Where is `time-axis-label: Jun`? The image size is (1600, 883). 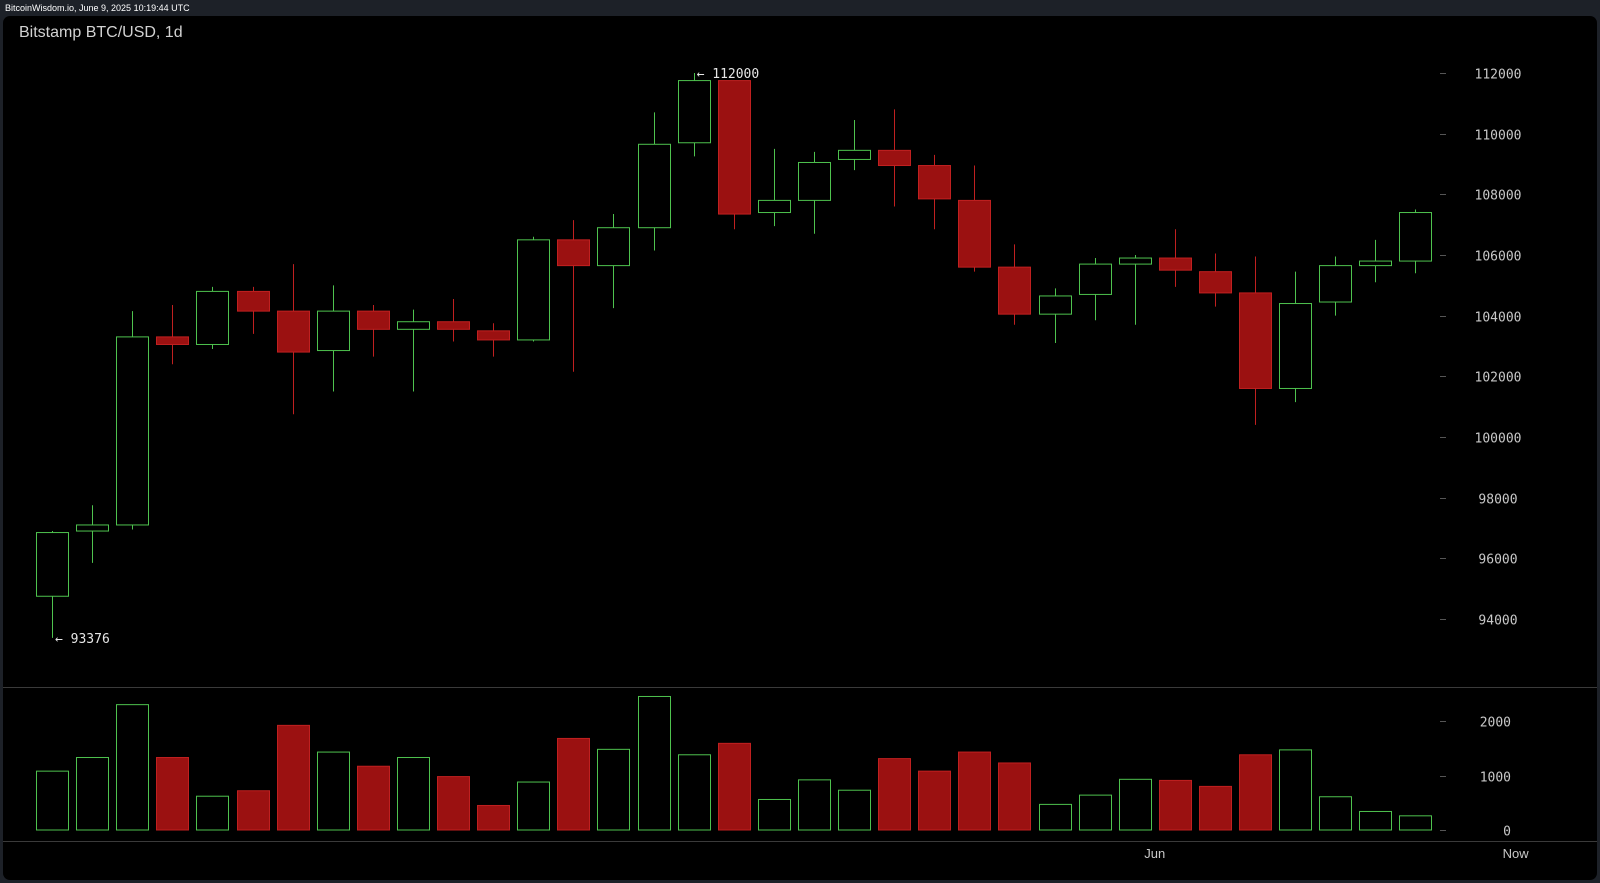
time-axis-label: Jun is located at coordinates (1154, 853).